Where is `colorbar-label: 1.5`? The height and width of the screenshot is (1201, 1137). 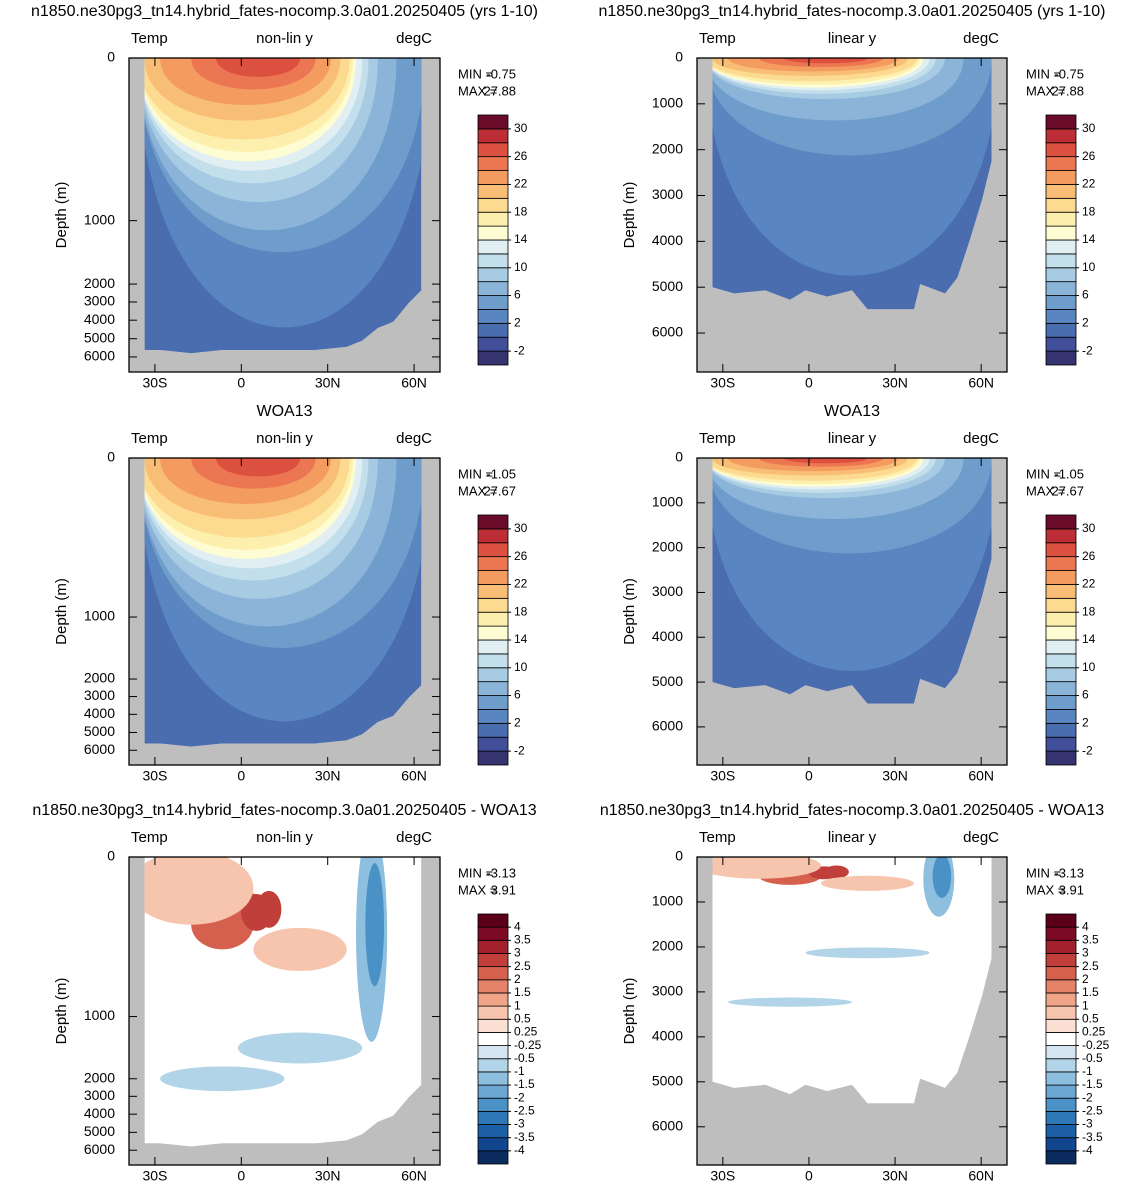 colorbar-label: 1.5 is located at coordinates (1090, 992).